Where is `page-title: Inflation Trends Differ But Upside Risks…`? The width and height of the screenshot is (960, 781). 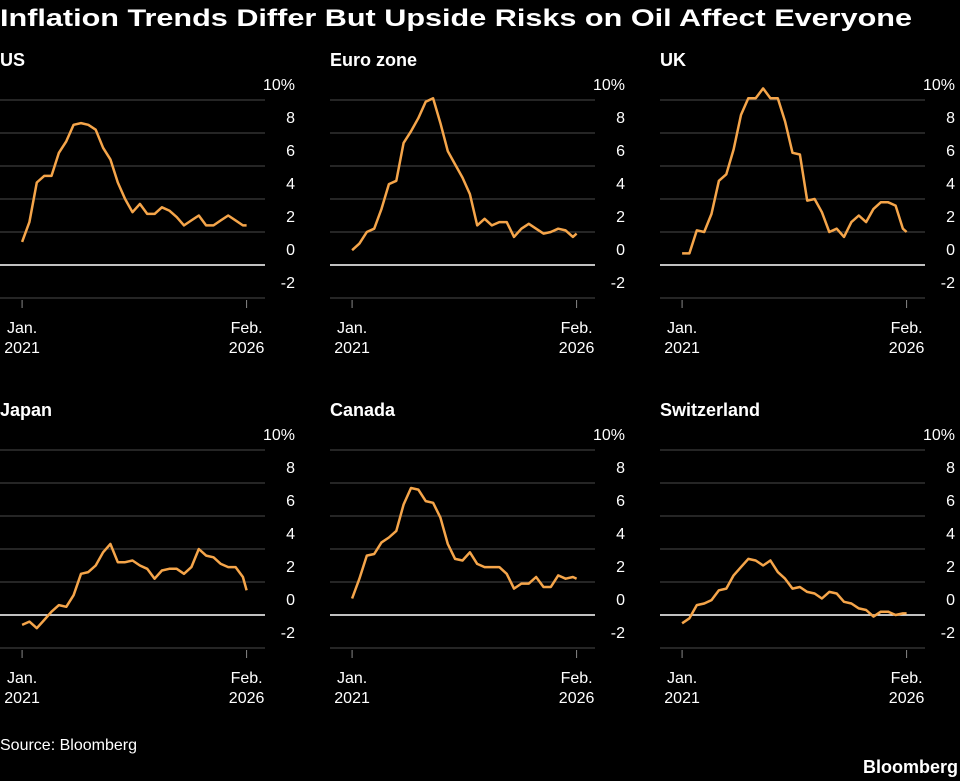
page-title: Inflation Trends Differ But Upside Risks… is located at coordinates (456, 18).